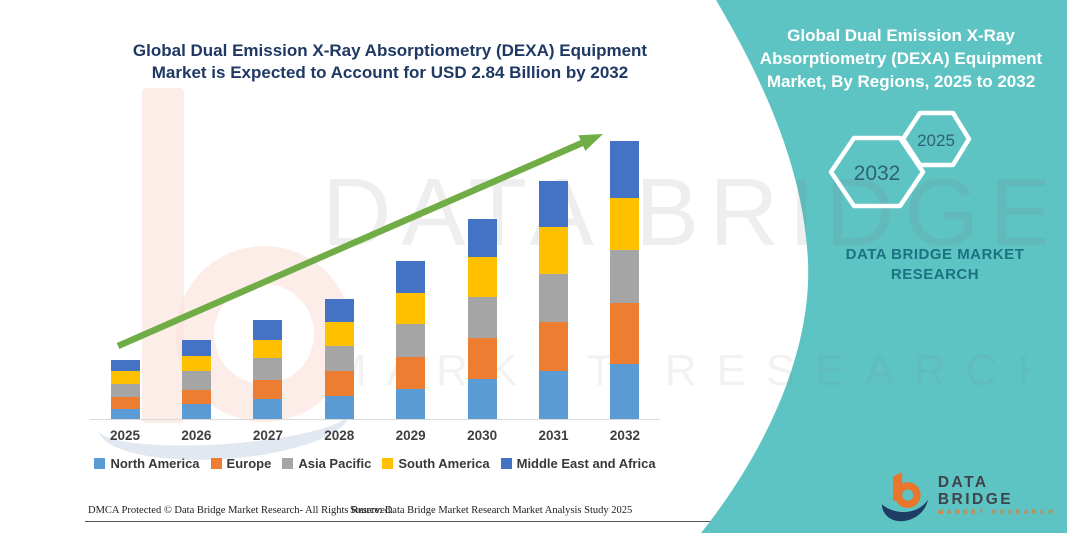 This screenshot has height=533, width=1067. I want to click on stacked-bar-2028, so click(339, 358).